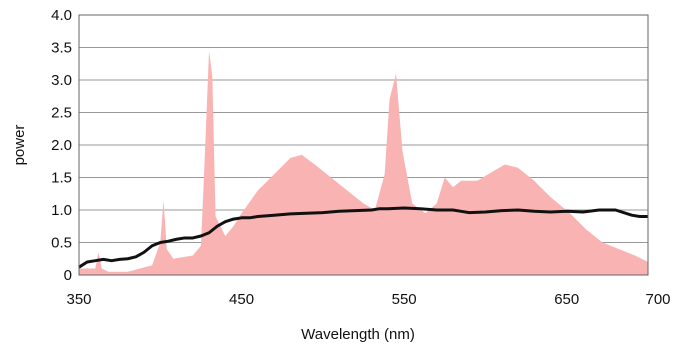  Describe the element at coordinates (368, 299) in the screenshot. I see `x-tick-labels: 350 450 550 650 700` at that location.